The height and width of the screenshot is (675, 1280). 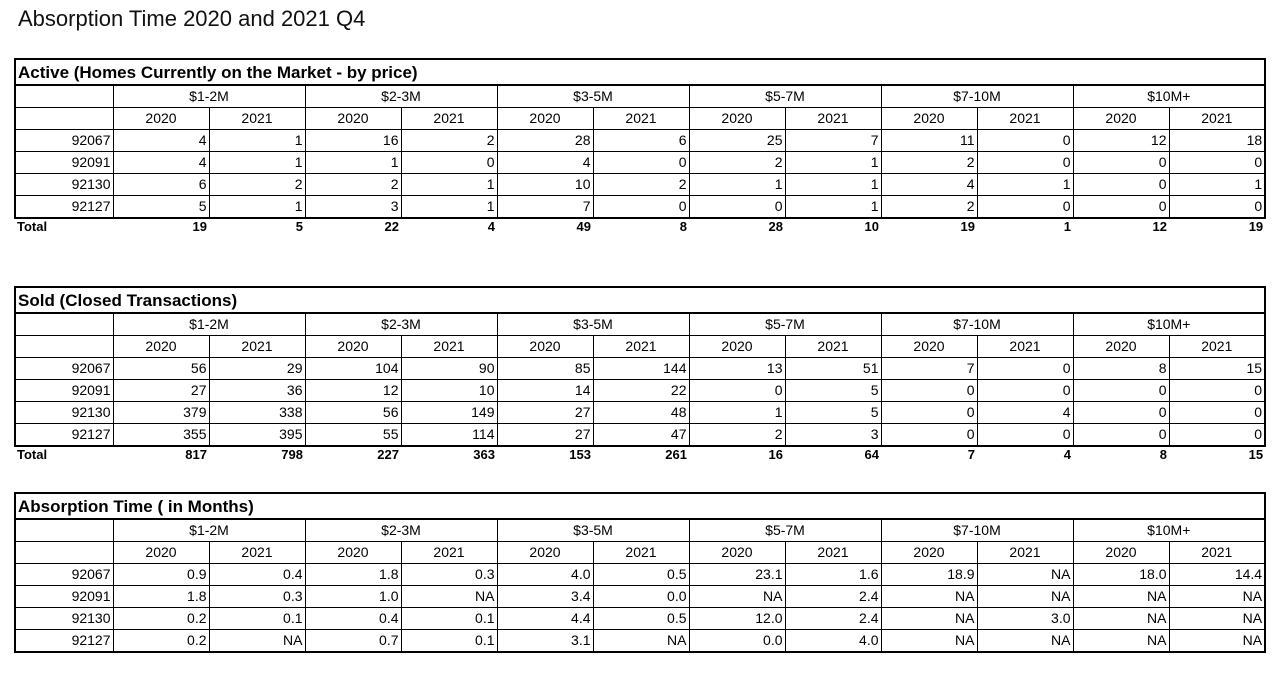 I want to click on total-row: Total 817 798 227 363 153 261 16 64 7 4 8 15, so click(x=640, y=454).